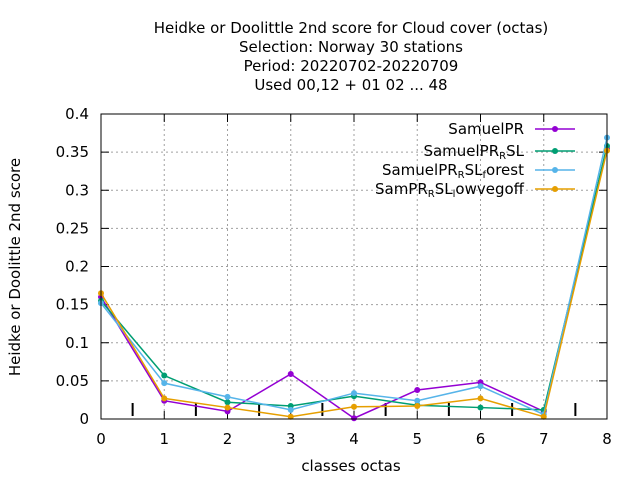  Describe the element at coordinates (505, 170) in the screenshot. I see `legend-text-part: orest` at that location.